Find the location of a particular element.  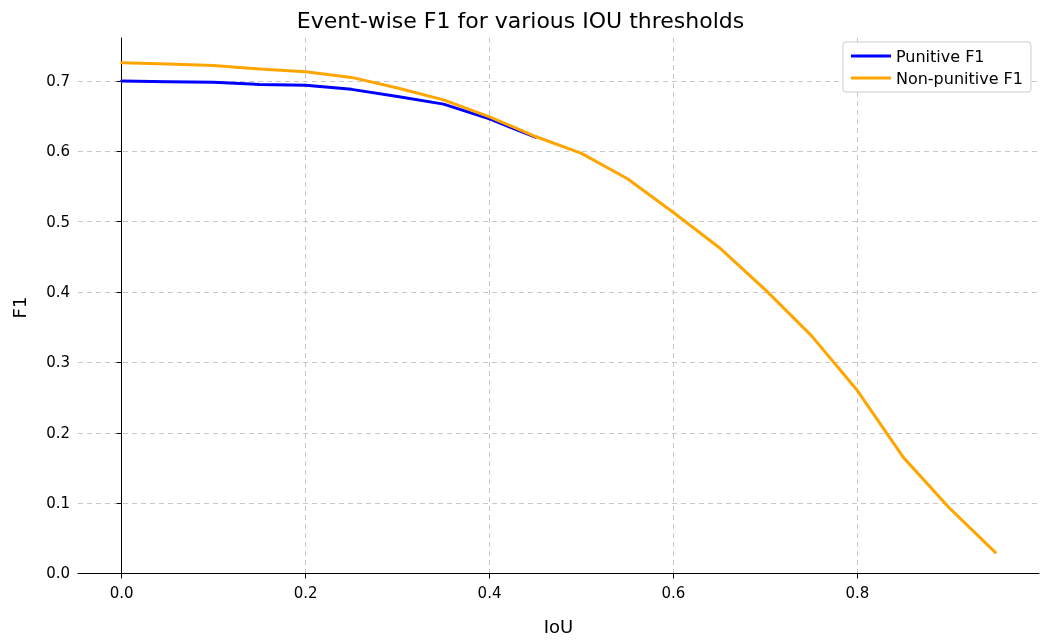

y-tick-label: 0.0 is located at coordinates (58, 573).